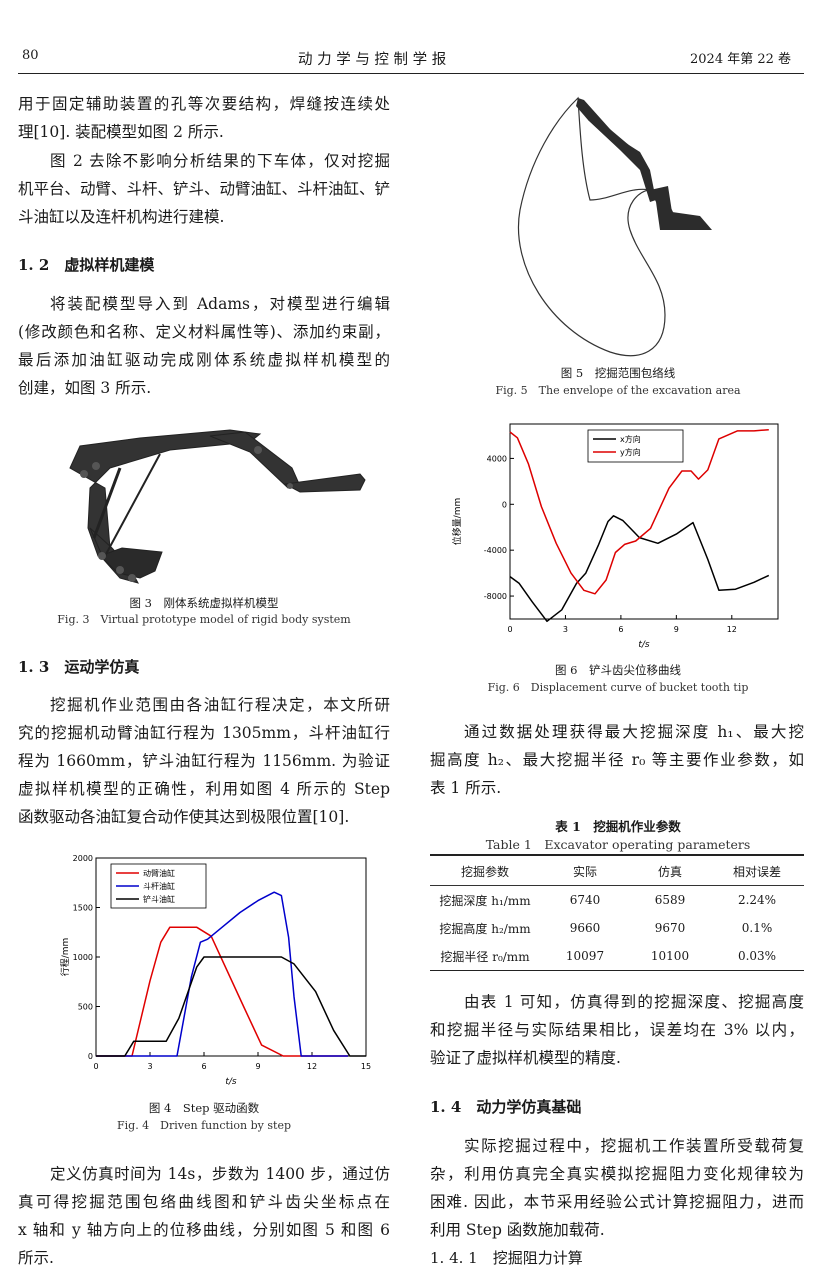  Describe the element at coordinates (670, 956) in the screenshot. I see `table-cell: 10100` at that location.